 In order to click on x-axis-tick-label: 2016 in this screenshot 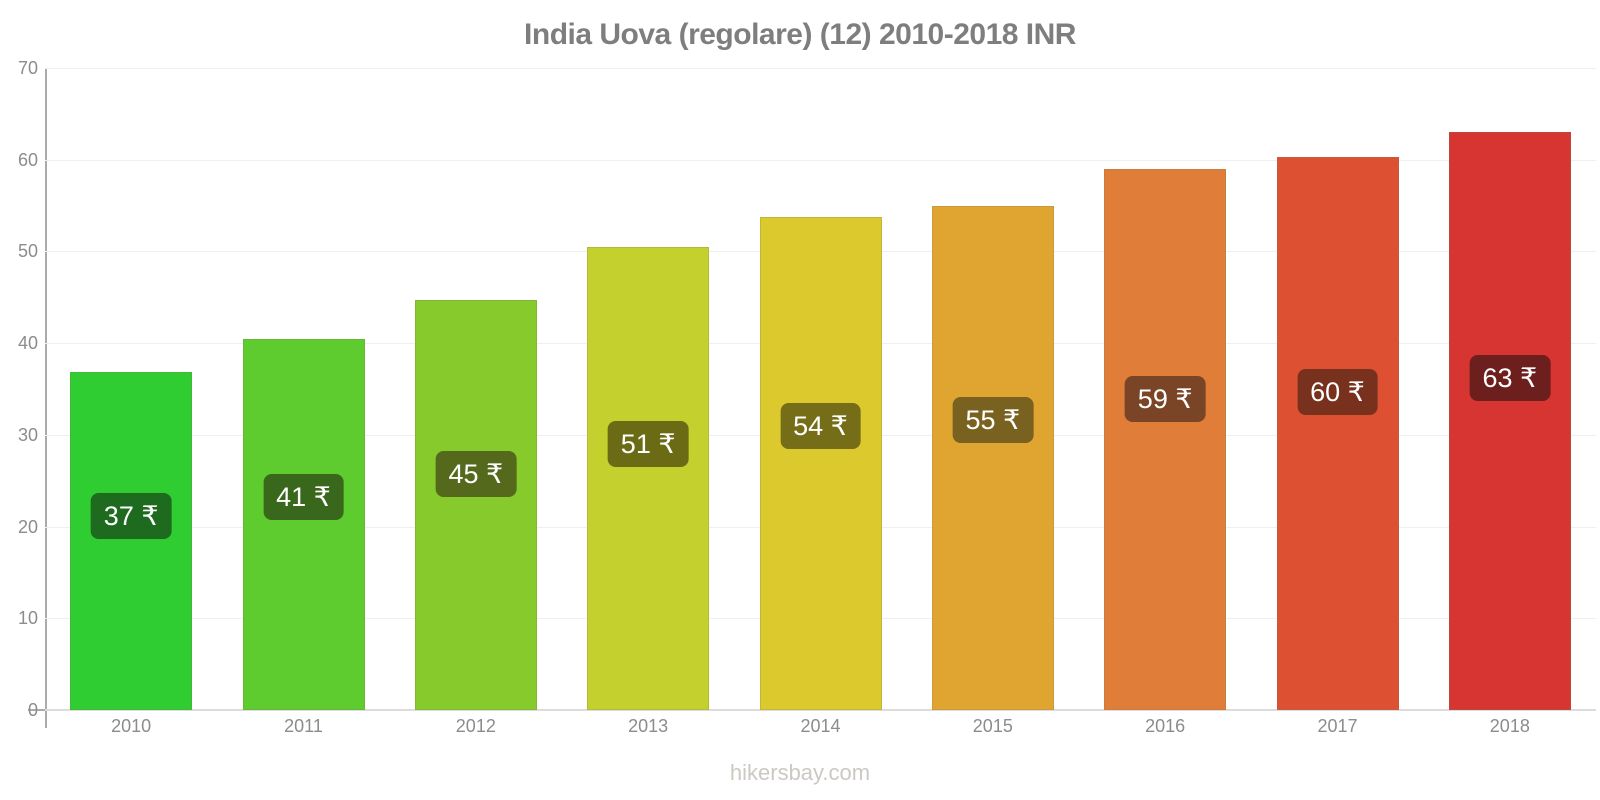, I will do `click(1165, 726)`.